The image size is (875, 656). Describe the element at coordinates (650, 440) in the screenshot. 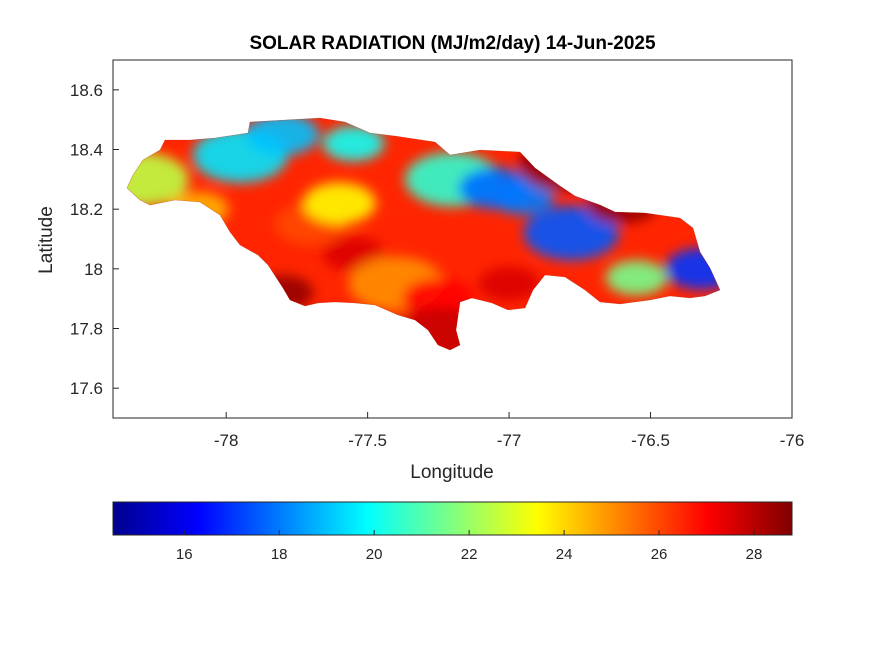

I see `x-tick-label: -76.5` at that location.